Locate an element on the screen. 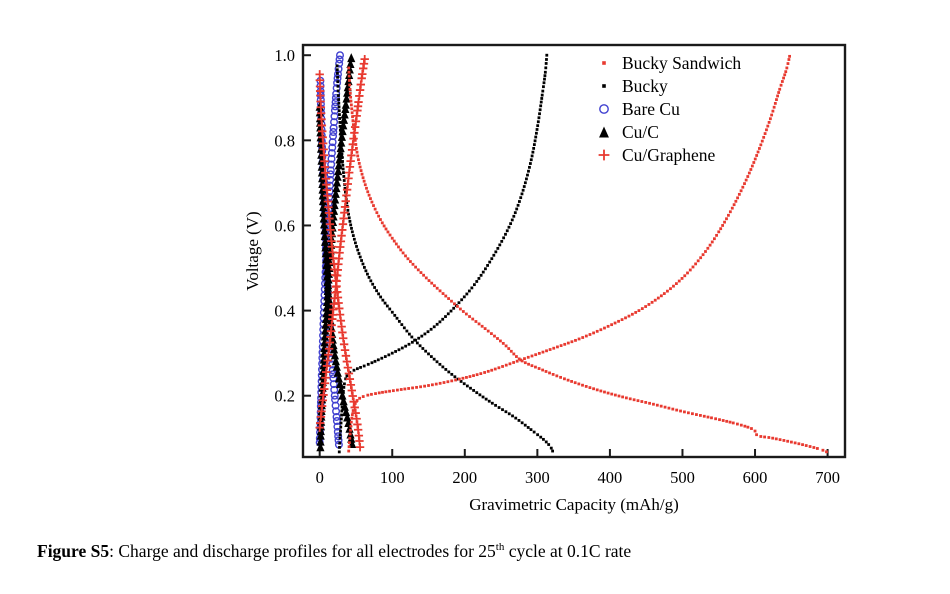 This screenshot has width=950, height=594. x-axis-label: Gravimetric Capacity (mAh/g) is located at coordinates (574, 504).